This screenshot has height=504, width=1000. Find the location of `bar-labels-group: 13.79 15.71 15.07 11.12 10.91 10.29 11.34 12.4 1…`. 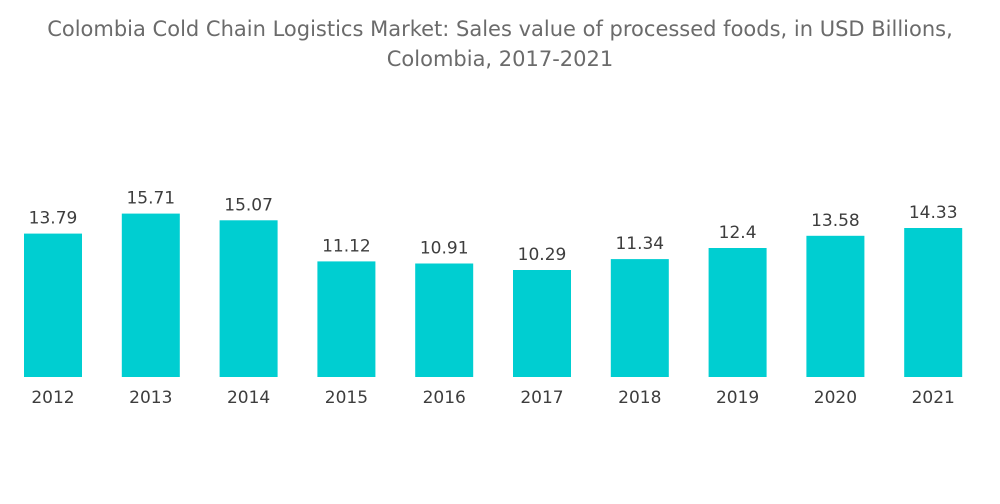

bar-labels-group: 13.79 15.71 15.07 11.12 10.91 10.29 11.34 12.4 1… is located at coordinates (493, 227).